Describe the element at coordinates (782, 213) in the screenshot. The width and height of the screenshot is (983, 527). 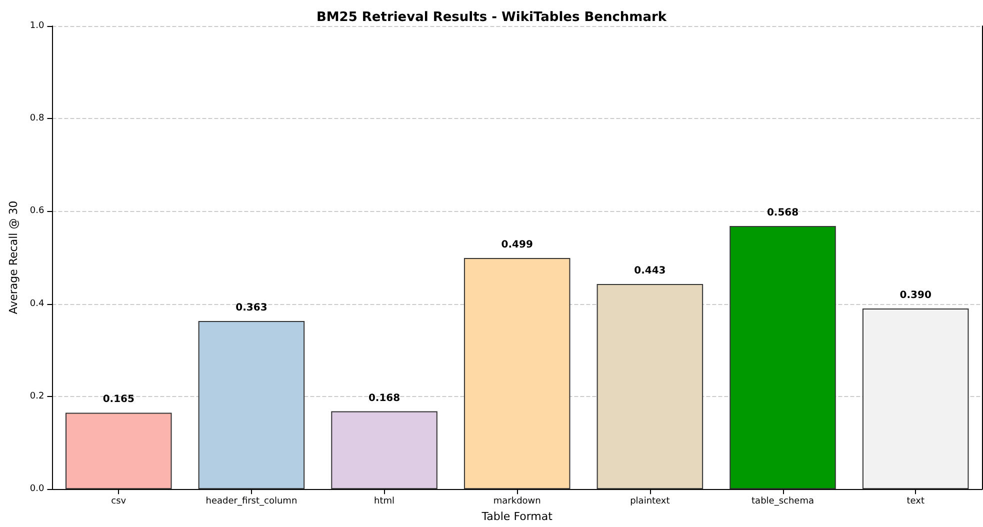
I see `data-label: 0.568` at that location.